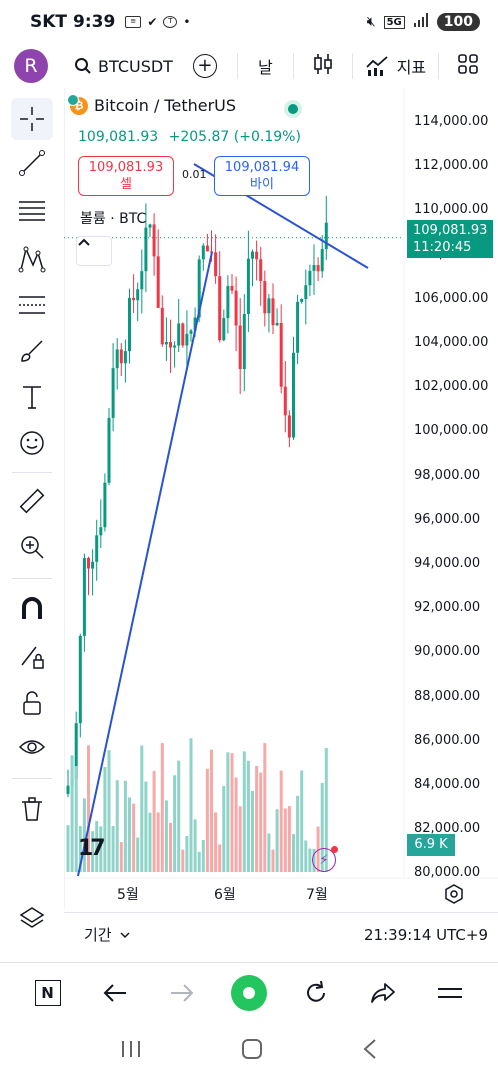 The image size is (498, 1080). Describe the element at coordinates (451, 387) in the screenshot. I see `price-axis-label: 102,000.00` at that location.